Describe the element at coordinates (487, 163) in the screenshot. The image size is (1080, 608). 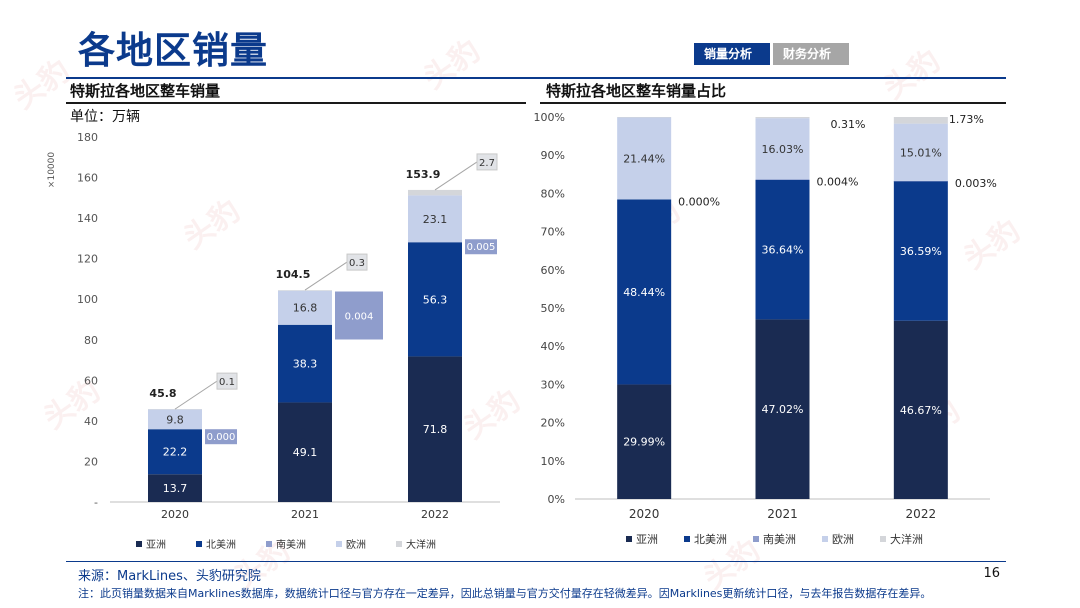
I see `data-label-oceania: 2.7` at that location.